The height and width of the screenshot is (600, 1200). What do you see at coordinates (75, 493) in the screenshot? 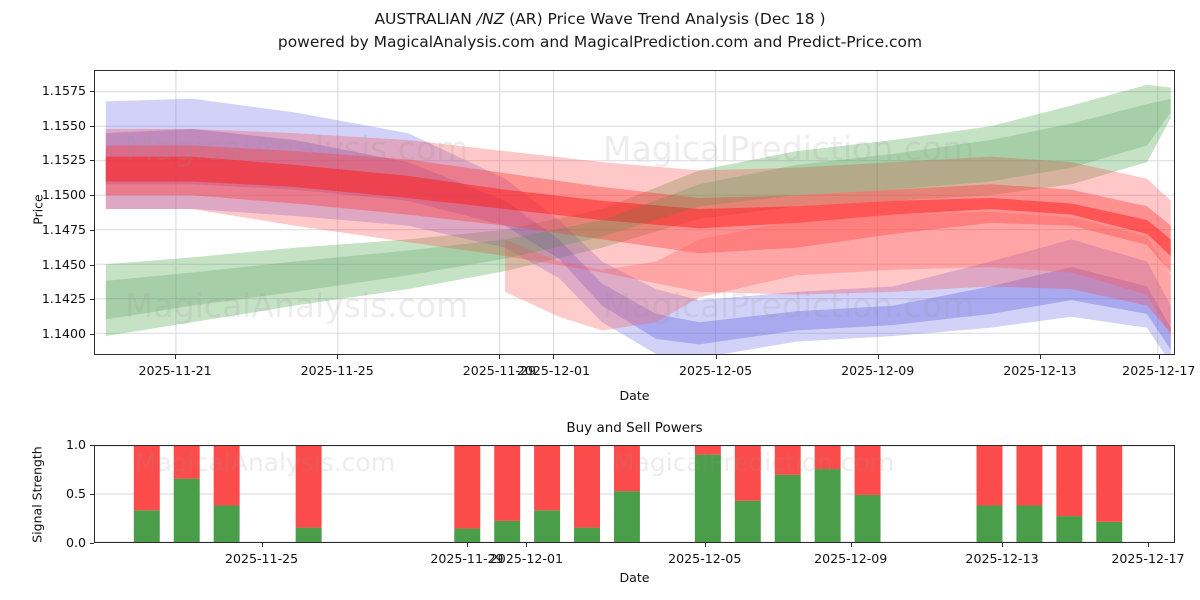
I see `signal-y-tick-label: 0.5` at bounding box center [75, 493].